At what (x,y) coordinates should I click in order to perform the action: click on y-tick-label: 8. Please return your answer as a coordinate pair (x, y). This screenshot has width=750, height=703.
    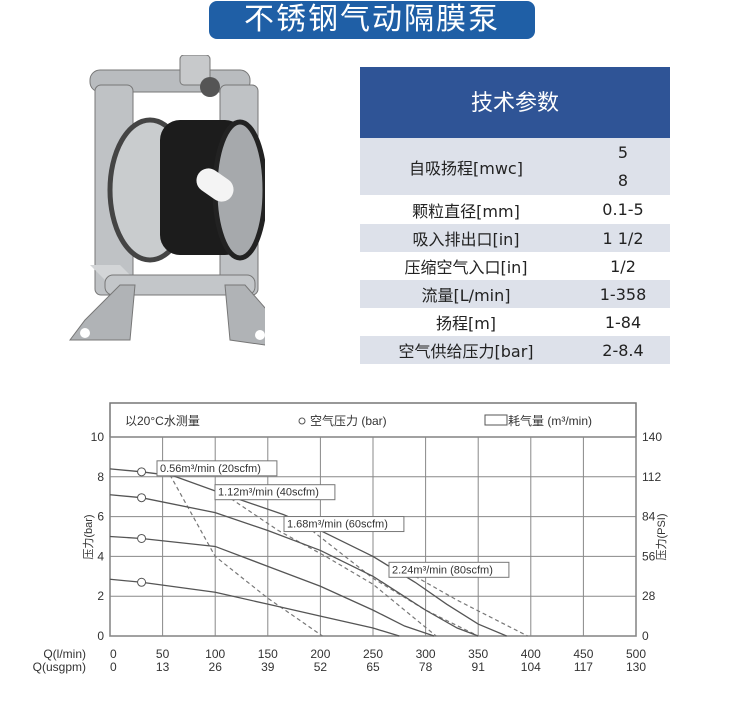
    Looking at the image, I should click on (100, 477).